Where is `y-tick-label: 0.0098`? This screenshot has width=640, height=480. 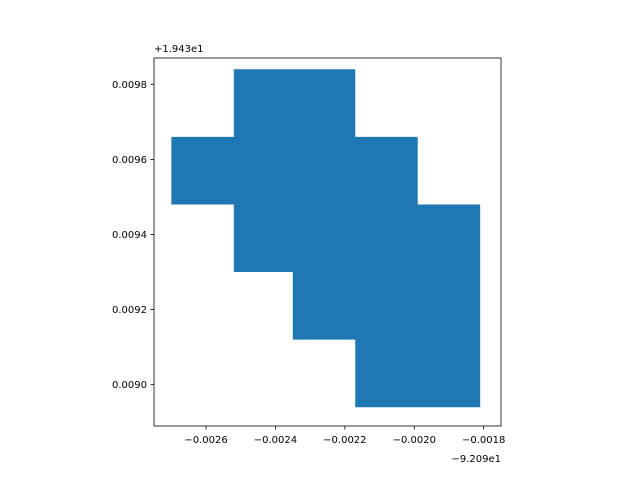
y-tick-label: 0.0098 is located at coordinates (129, 85).